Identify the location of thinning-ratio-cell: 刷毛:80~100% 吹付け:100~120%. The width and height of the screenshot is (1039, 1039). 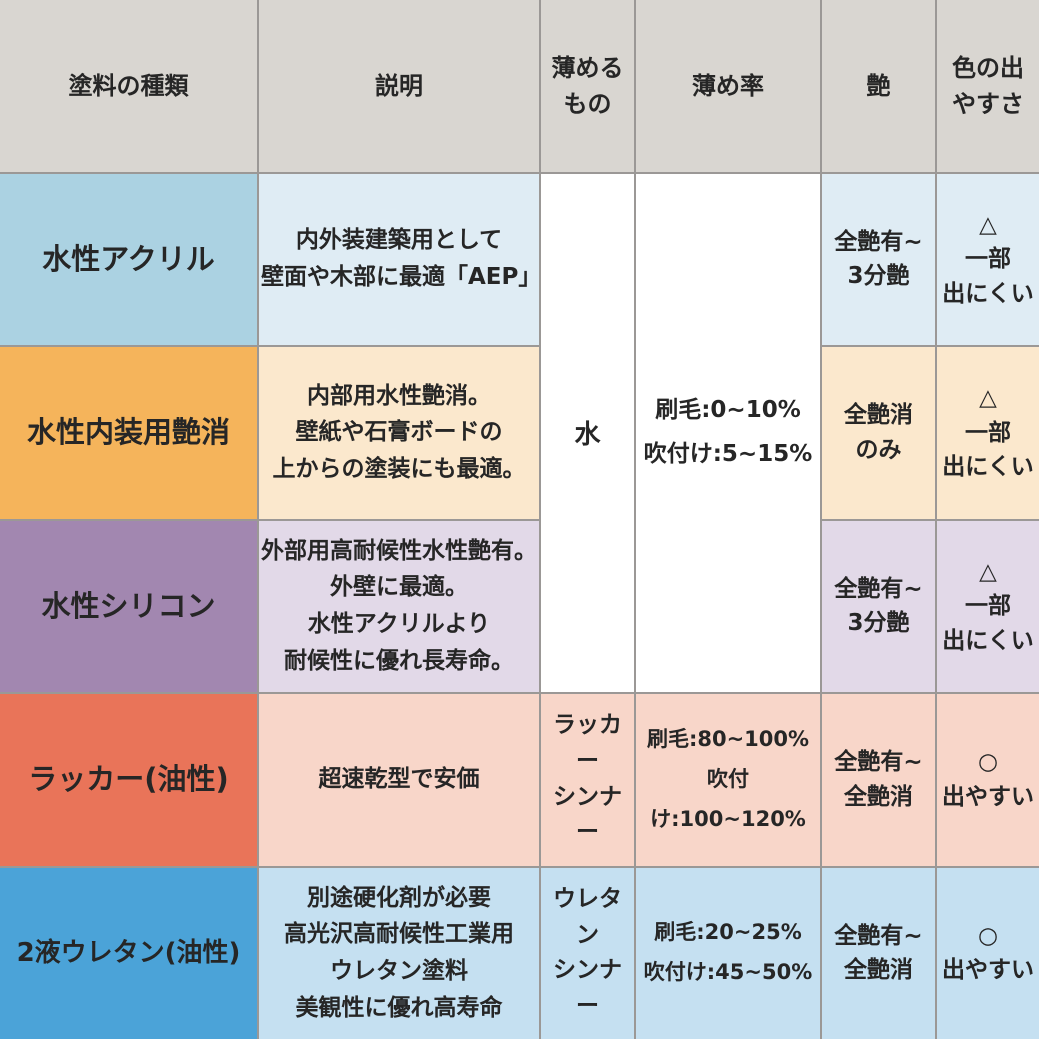
(728, 780).